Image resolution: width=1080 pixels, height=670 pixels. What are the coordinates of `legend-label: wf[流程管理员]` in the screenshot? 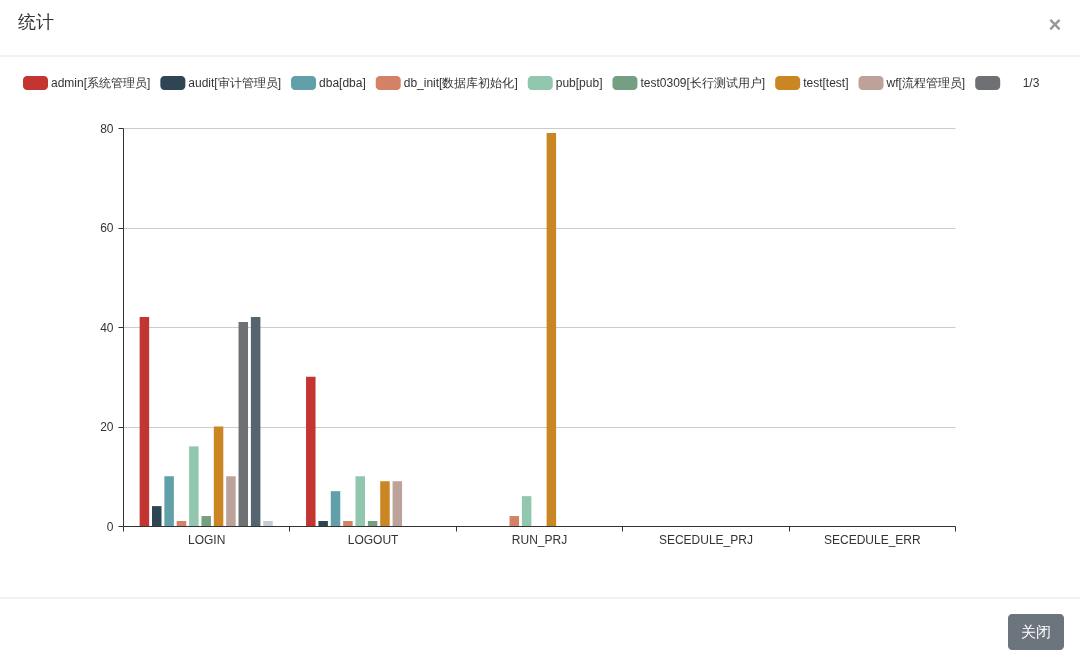 It's located at (925, 83).